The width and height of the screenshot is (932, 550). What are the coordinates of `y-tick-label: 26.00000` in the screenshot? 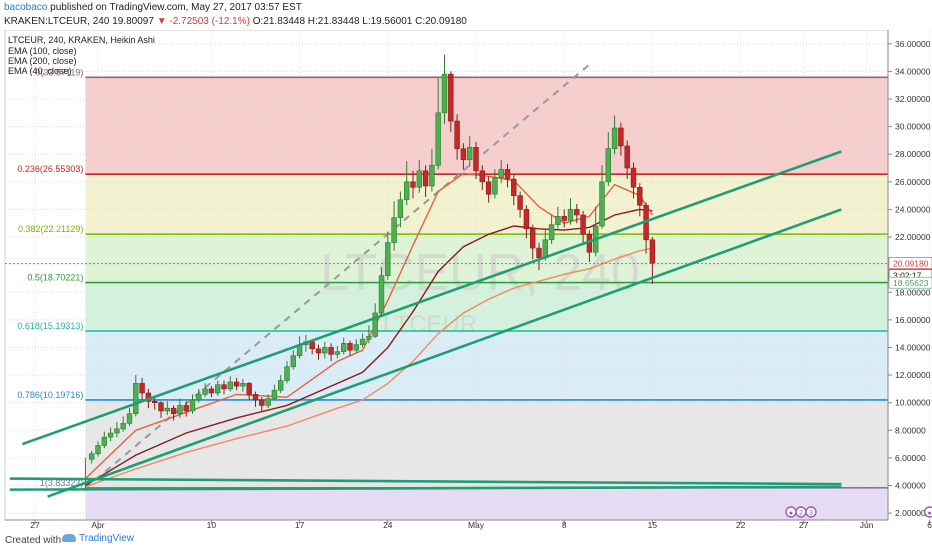 It's located at (913, 182).